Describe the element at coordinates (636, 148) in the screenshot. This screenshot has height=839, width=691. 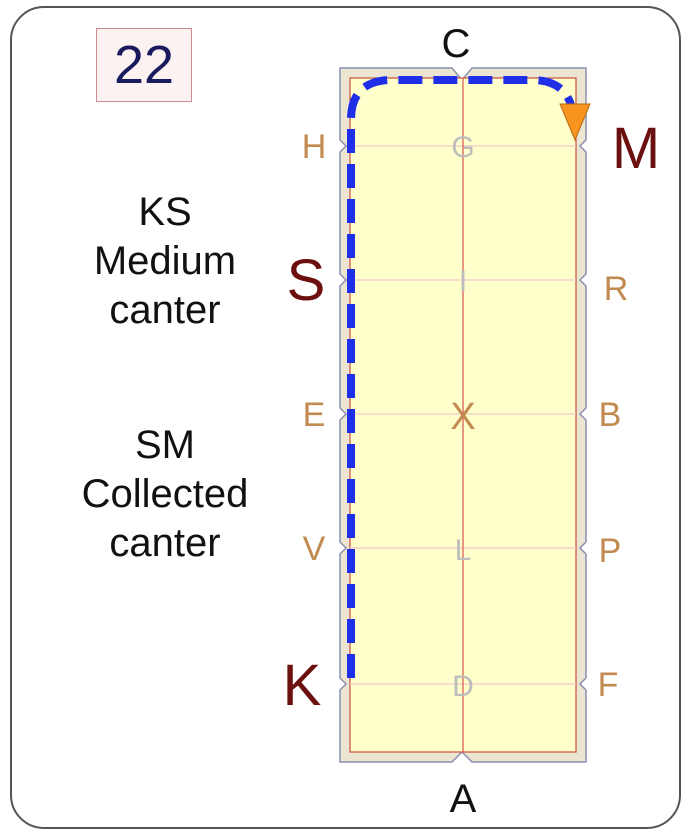
I see `letter-m: M` at that location.